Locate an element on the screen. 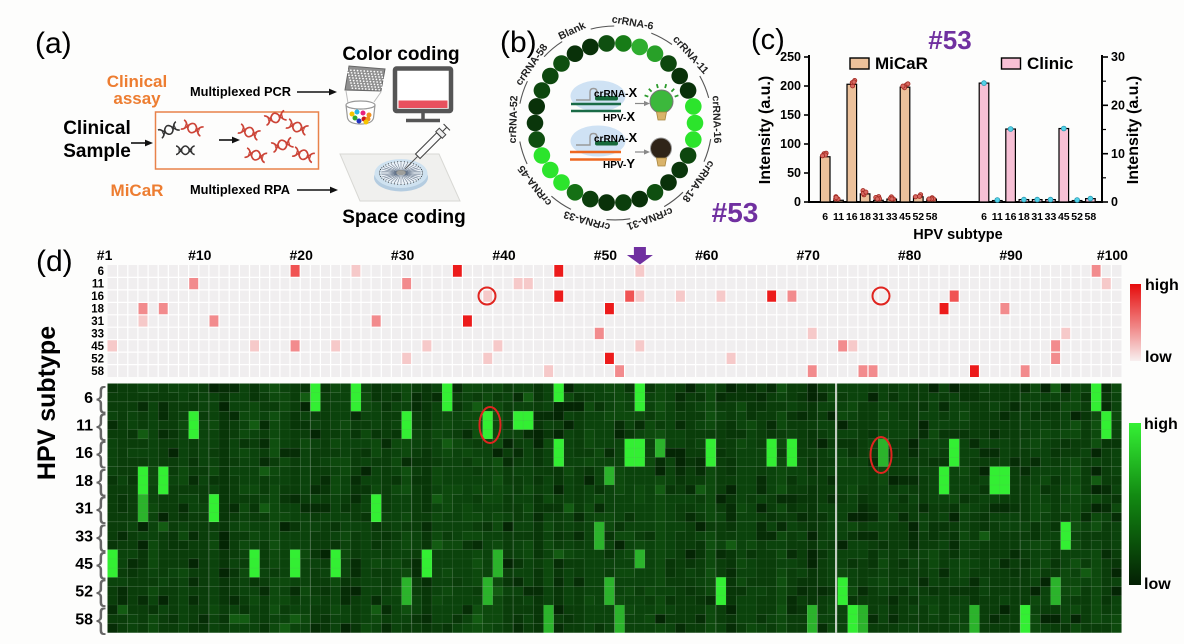 The height and width of the screenshot is (644, 1184). svg-text: (c) is located at coordinates (768, 40).